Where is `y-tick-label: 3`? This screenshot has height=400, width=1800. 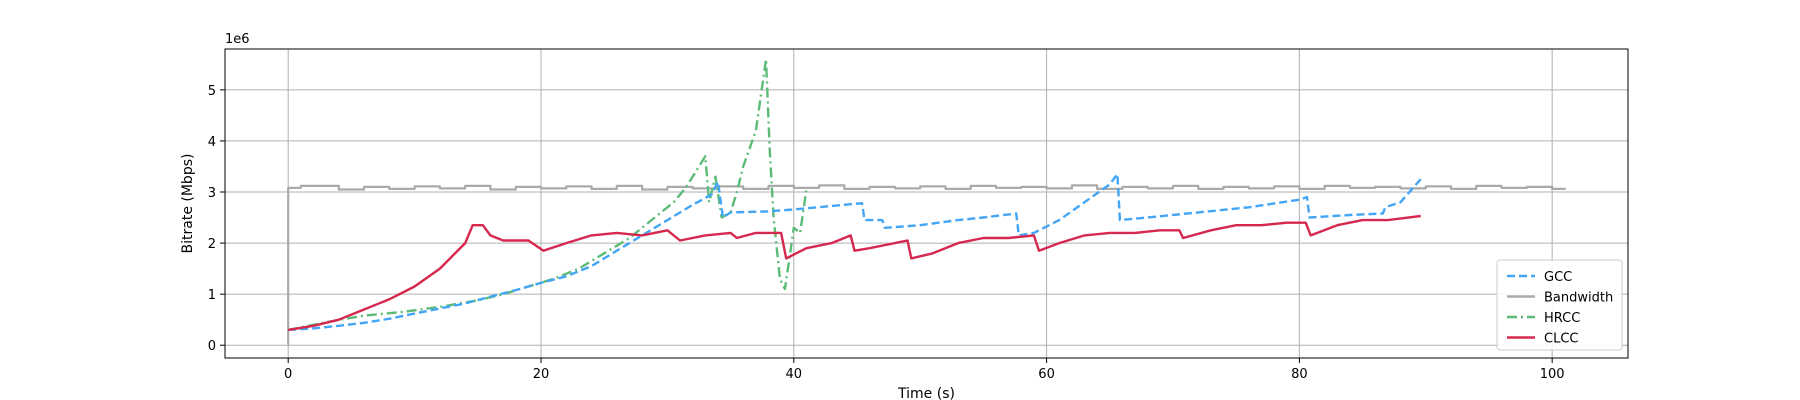 y-tick-label: 3 is located at coordinates (212, 193).